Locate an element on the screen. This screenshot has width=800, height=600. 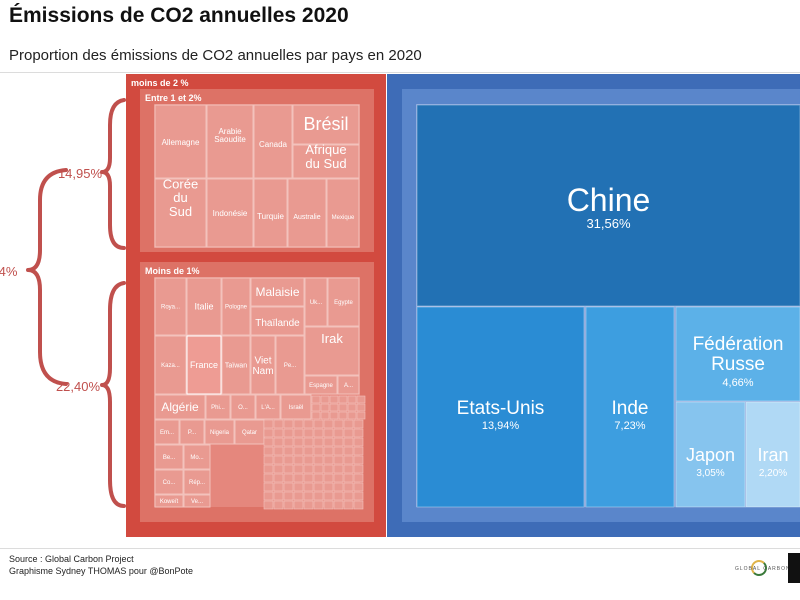
country-name-label: Canada is located at coordinates (273, 144).